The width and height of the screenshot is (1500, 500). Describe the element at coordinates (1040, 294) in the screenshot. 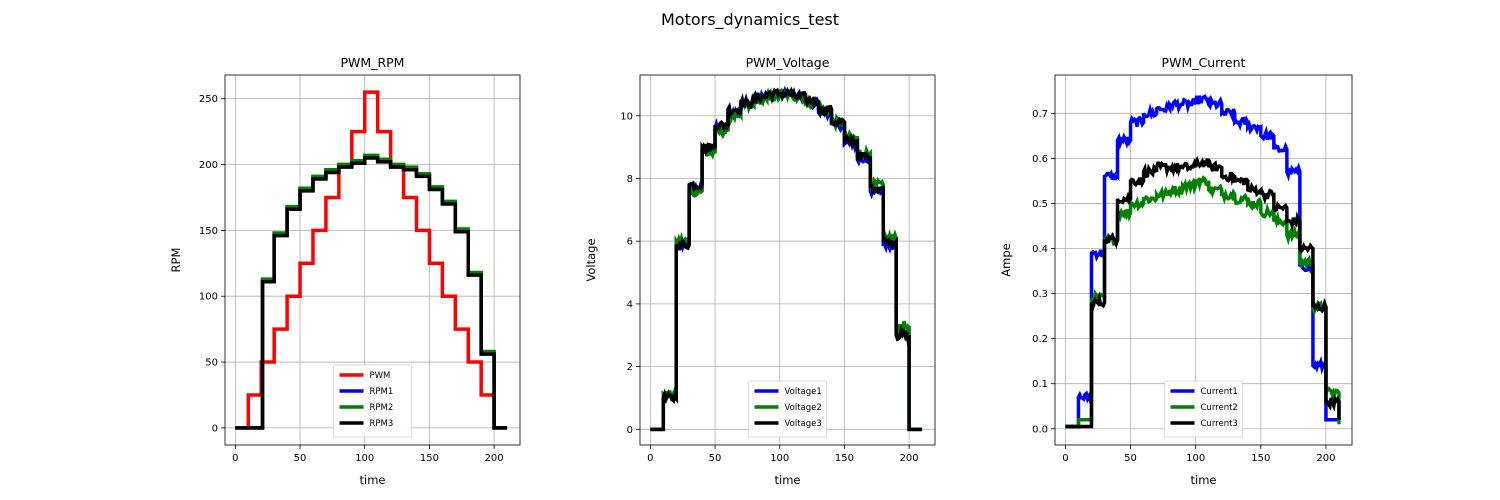

I see `y-tick-label: 0.3` at that location.